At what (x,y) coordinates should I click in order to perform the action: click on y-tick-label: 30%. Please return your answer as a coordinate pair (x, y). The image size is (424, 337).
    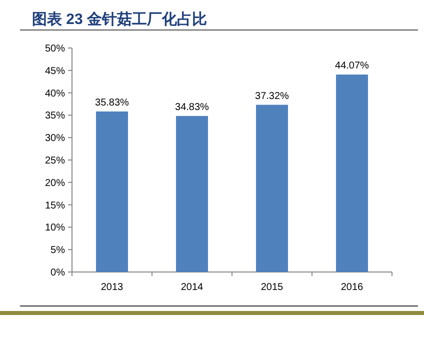
    Looking at the image, I should click on (55, 138).